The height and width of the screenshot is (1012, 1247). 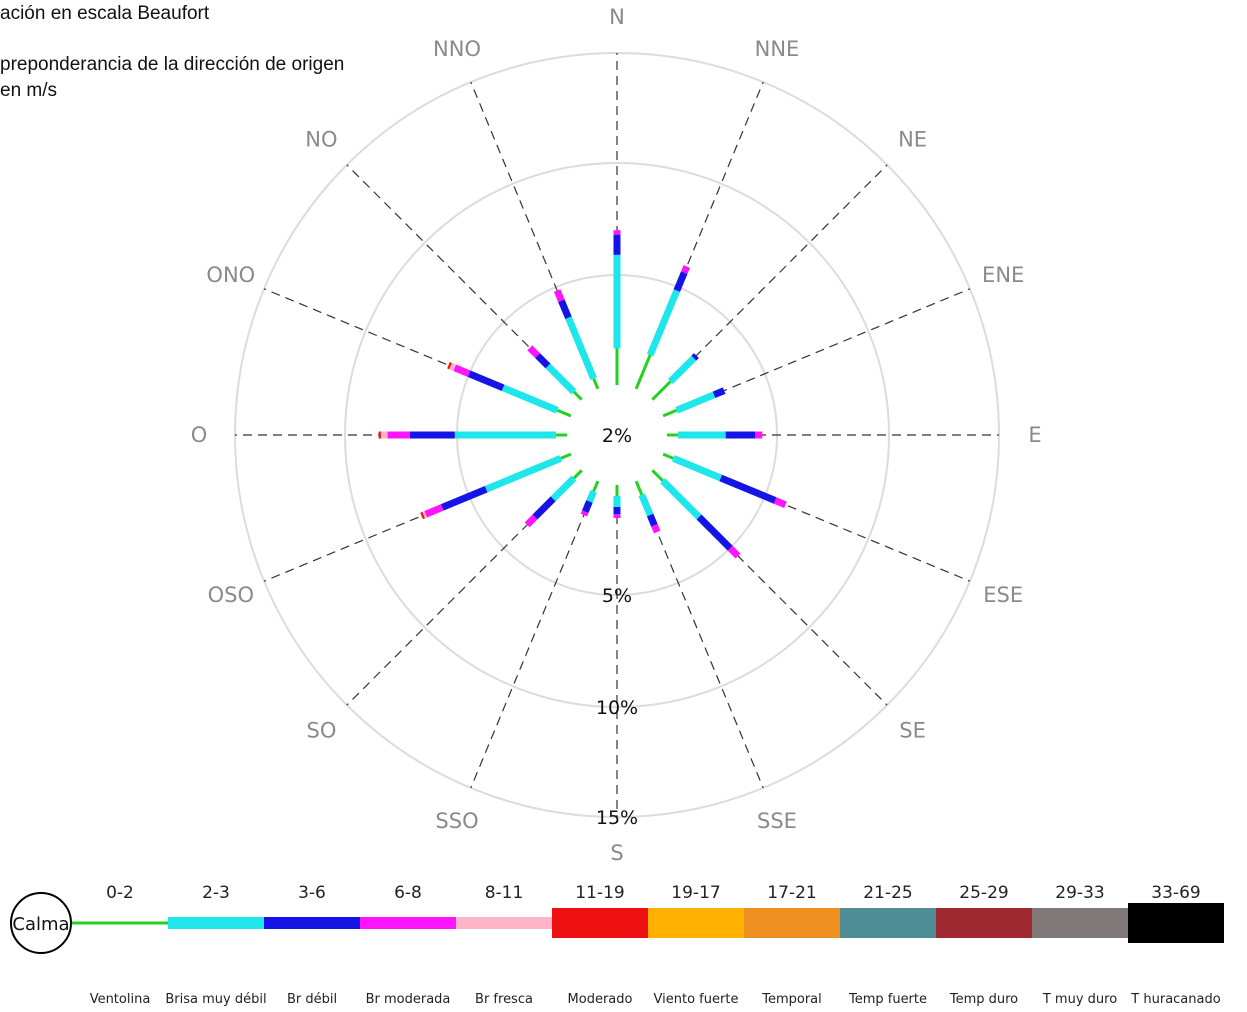 I want to click on legend-swatch-moderado, so click(x=600, y=923).